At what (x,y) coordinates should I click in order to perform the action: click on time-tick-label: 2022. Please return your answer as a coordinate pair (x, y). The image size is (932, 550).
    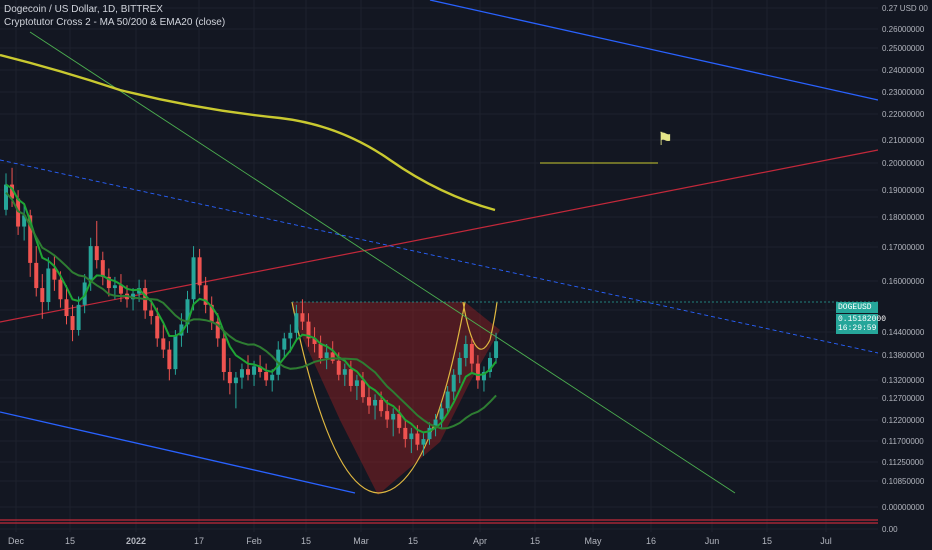
    Looking at the image, I should click on (136, 541).